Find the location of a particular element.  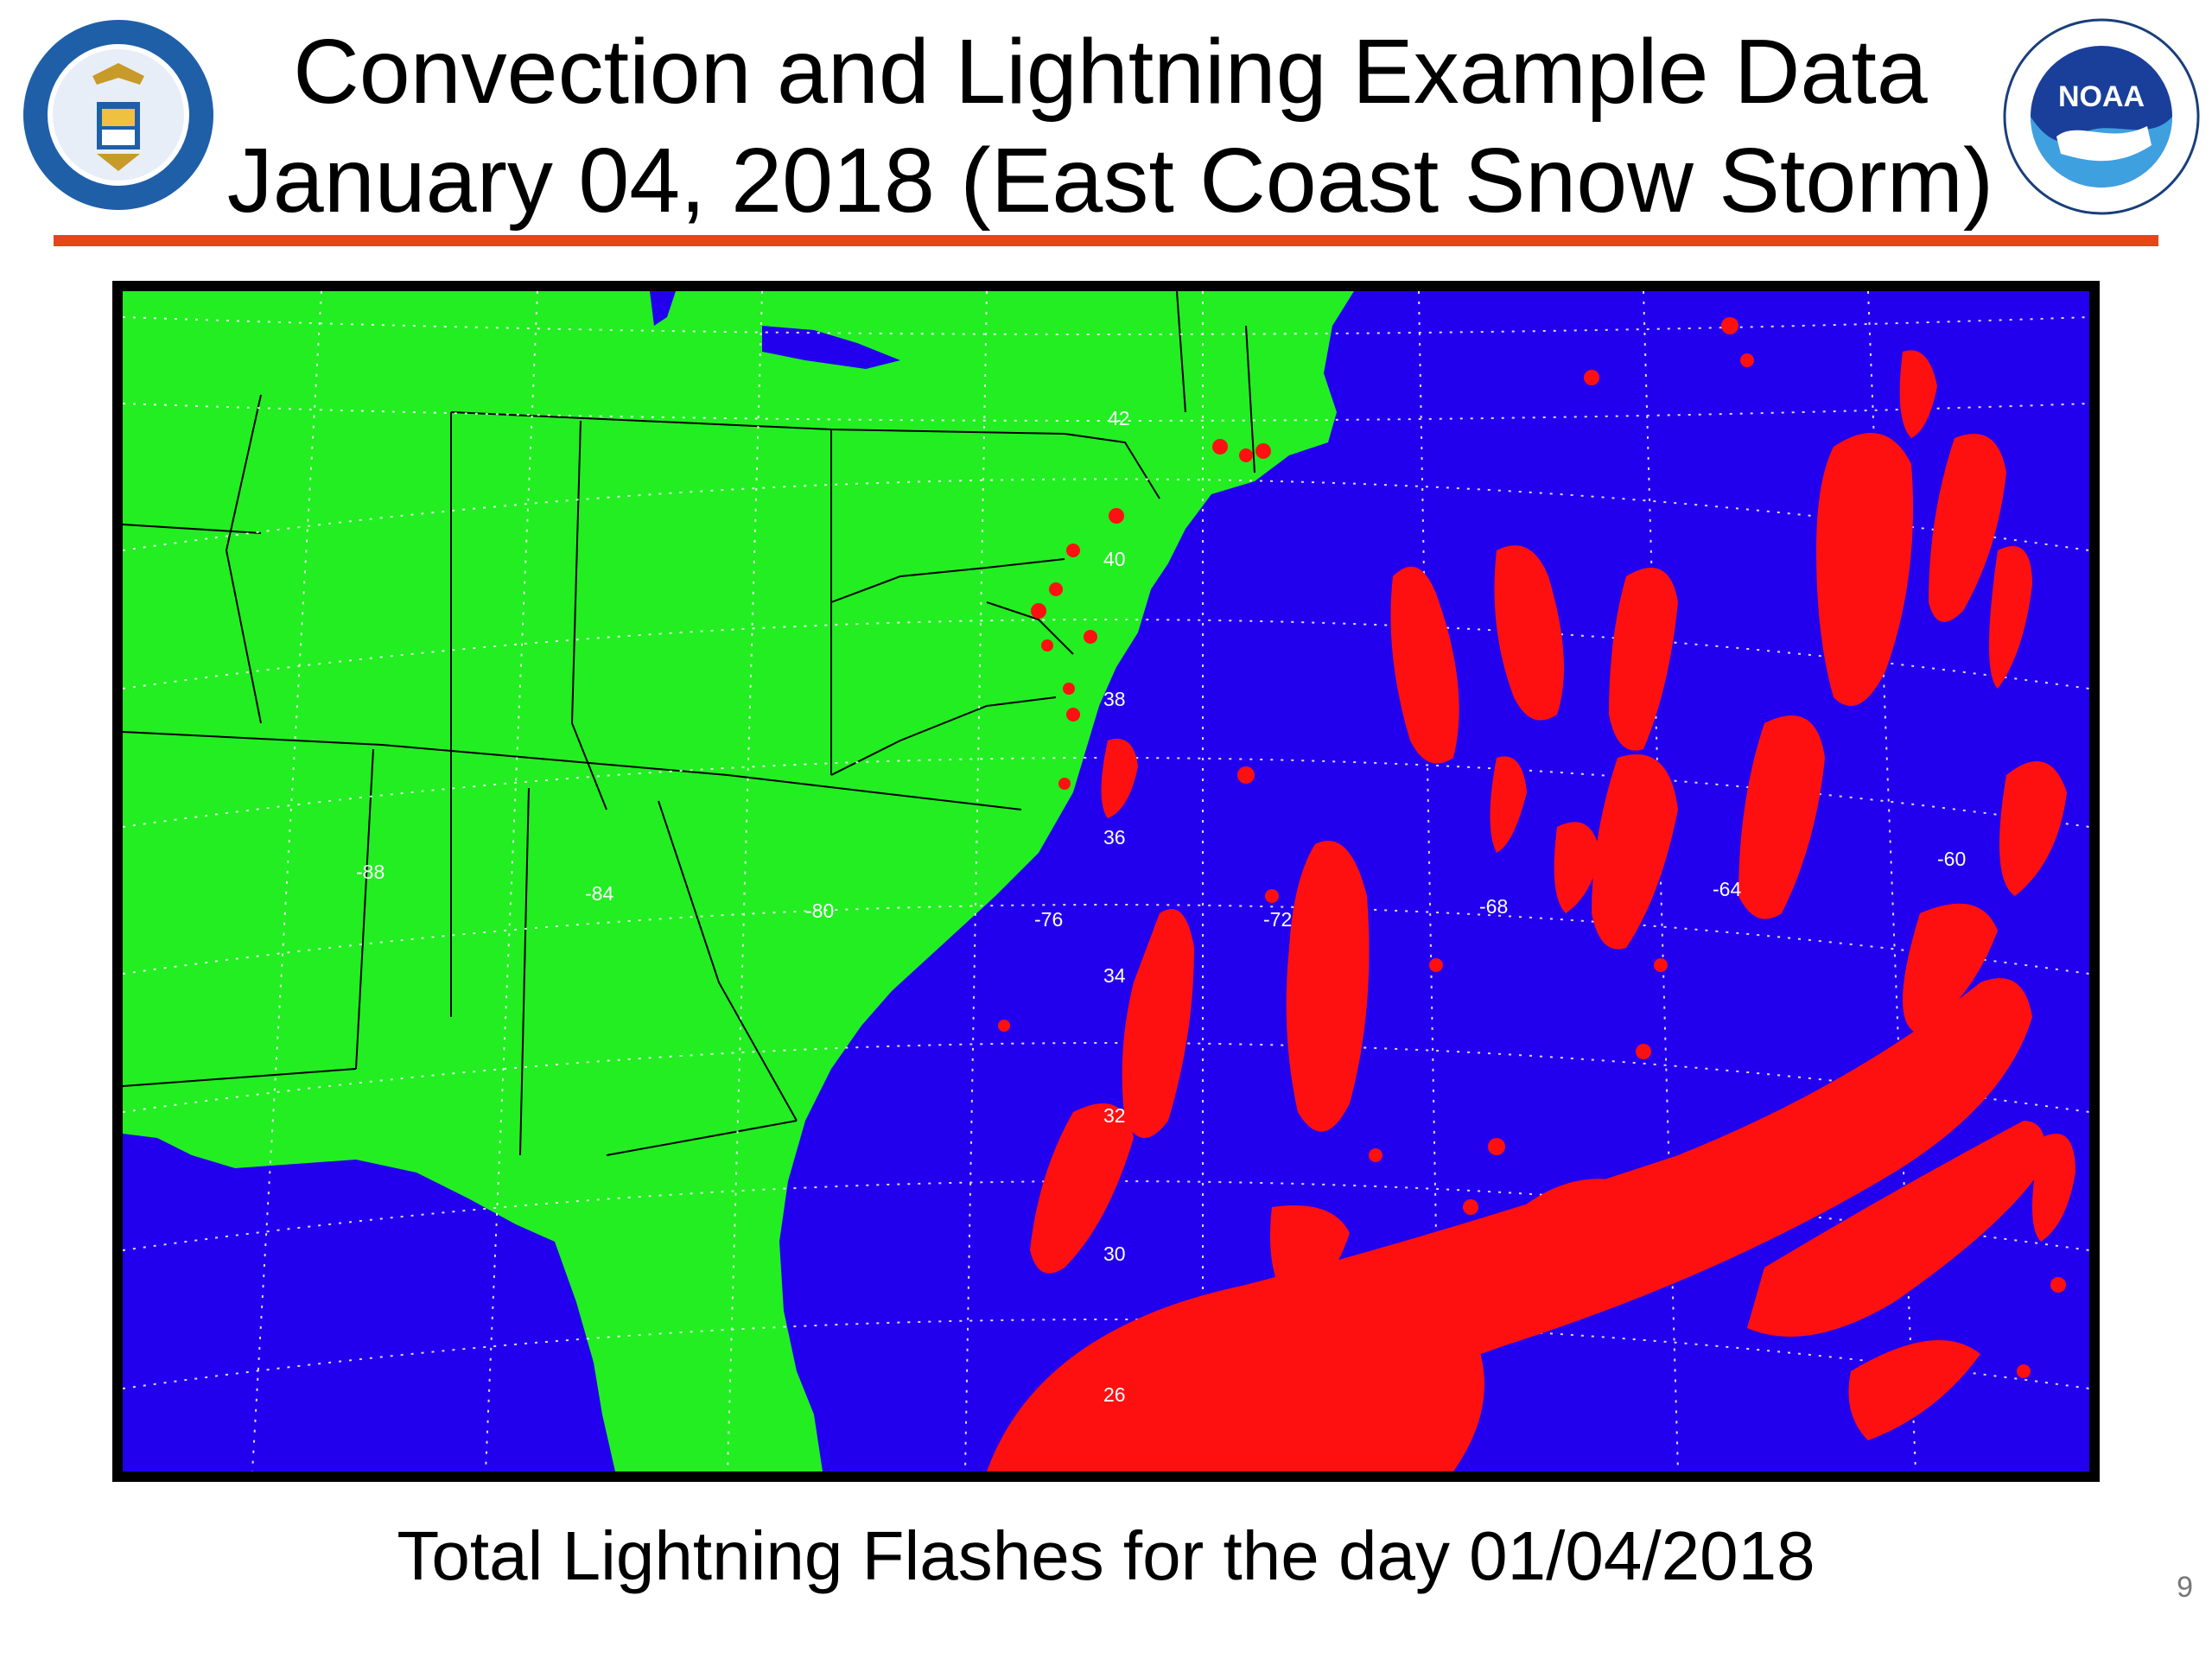

lat-label: 40 is located at coordinates (1114, 559).